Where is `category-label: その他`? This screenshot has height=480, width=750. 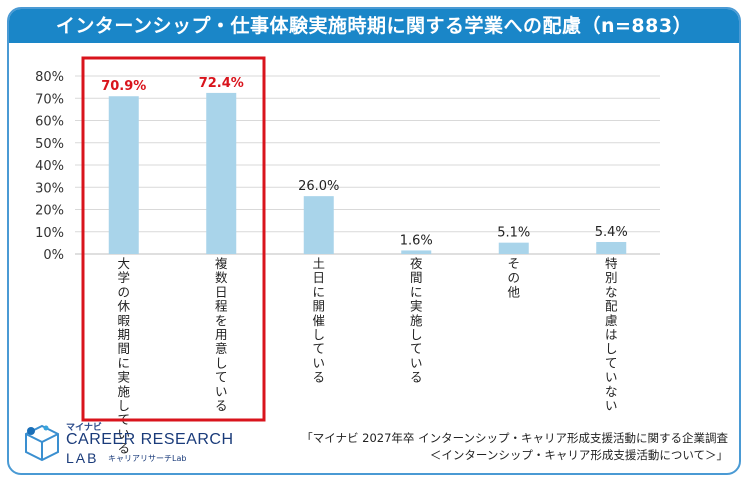
category-label: その他 is located at coordinates (513, 277).